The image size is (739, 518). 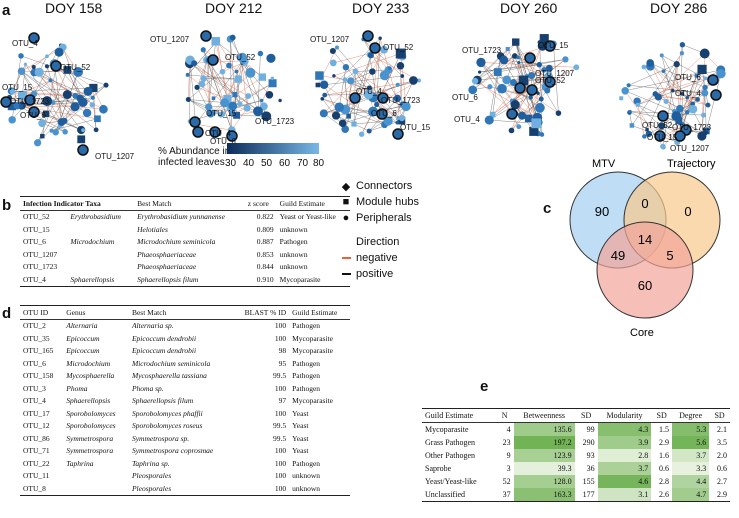 I want to click on table-e-header: SD, so click(x=586, y=415).